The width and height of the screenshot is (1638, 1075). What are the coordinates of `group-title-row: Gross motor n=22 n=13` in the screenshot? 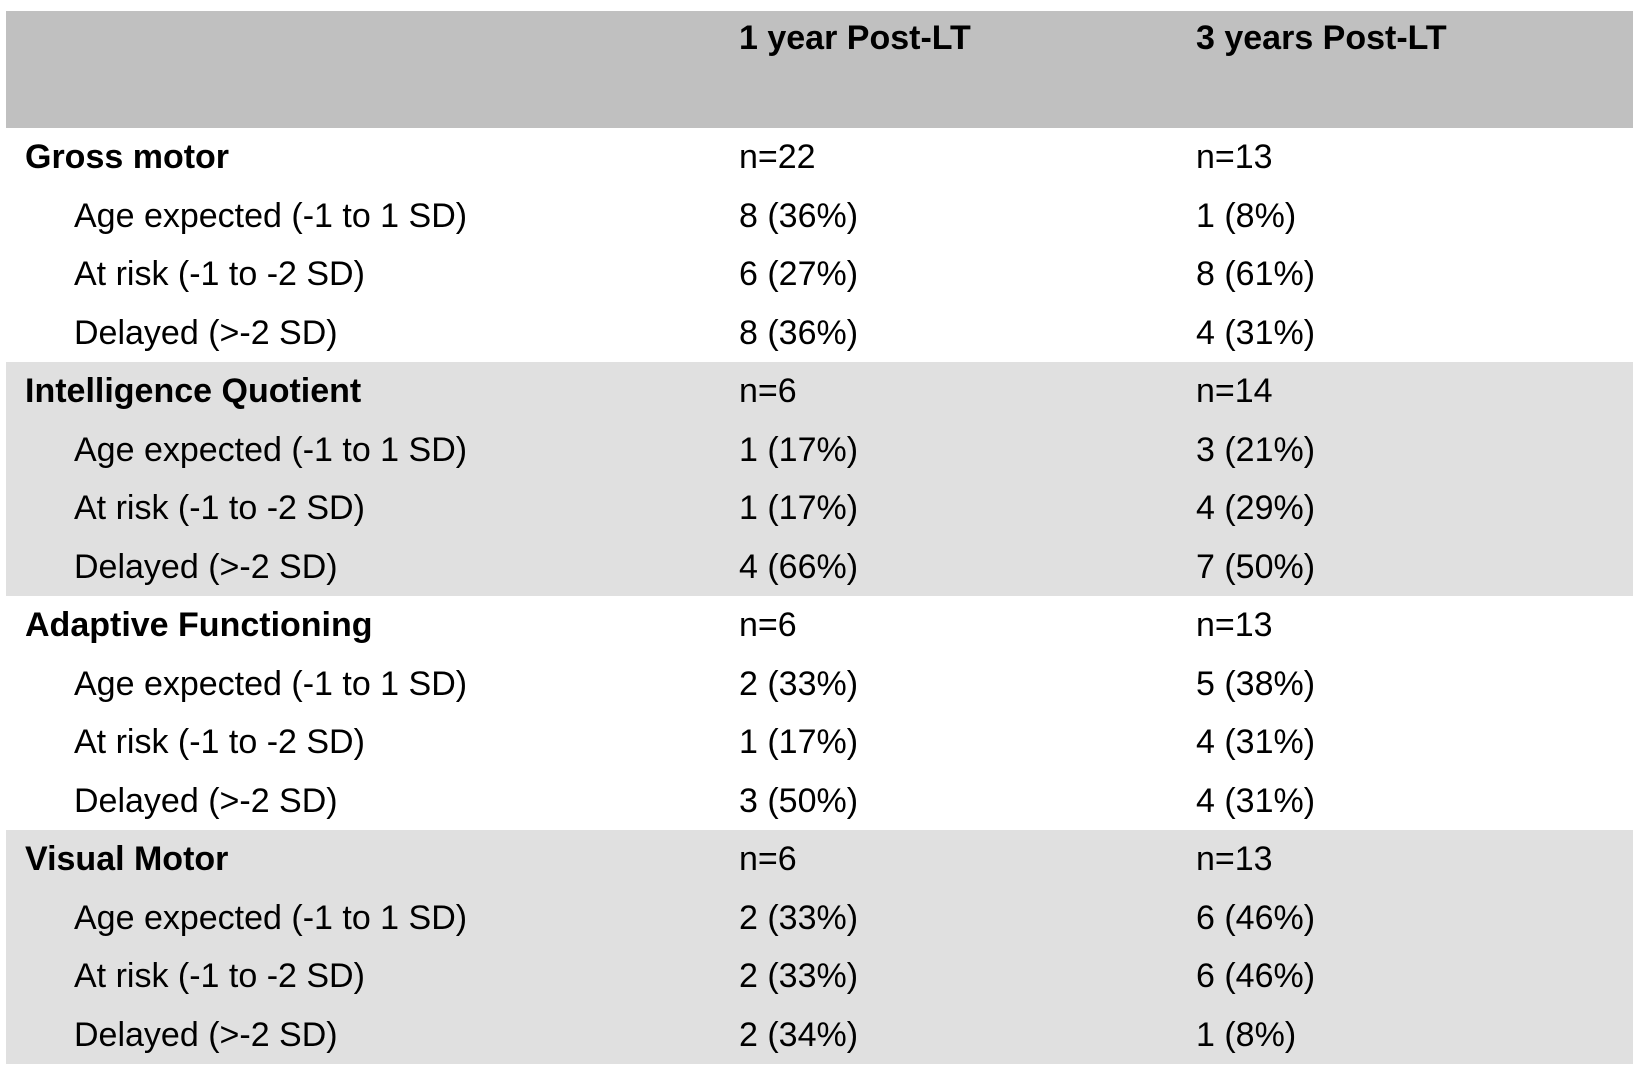 It's located at (819, 157).